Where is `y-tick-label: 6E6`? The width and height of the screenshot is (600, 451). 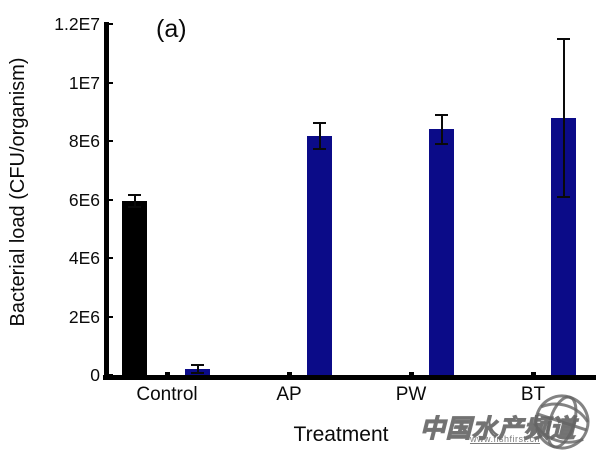
y-tick-label: 6E6 is located at coordinates (84, 199).